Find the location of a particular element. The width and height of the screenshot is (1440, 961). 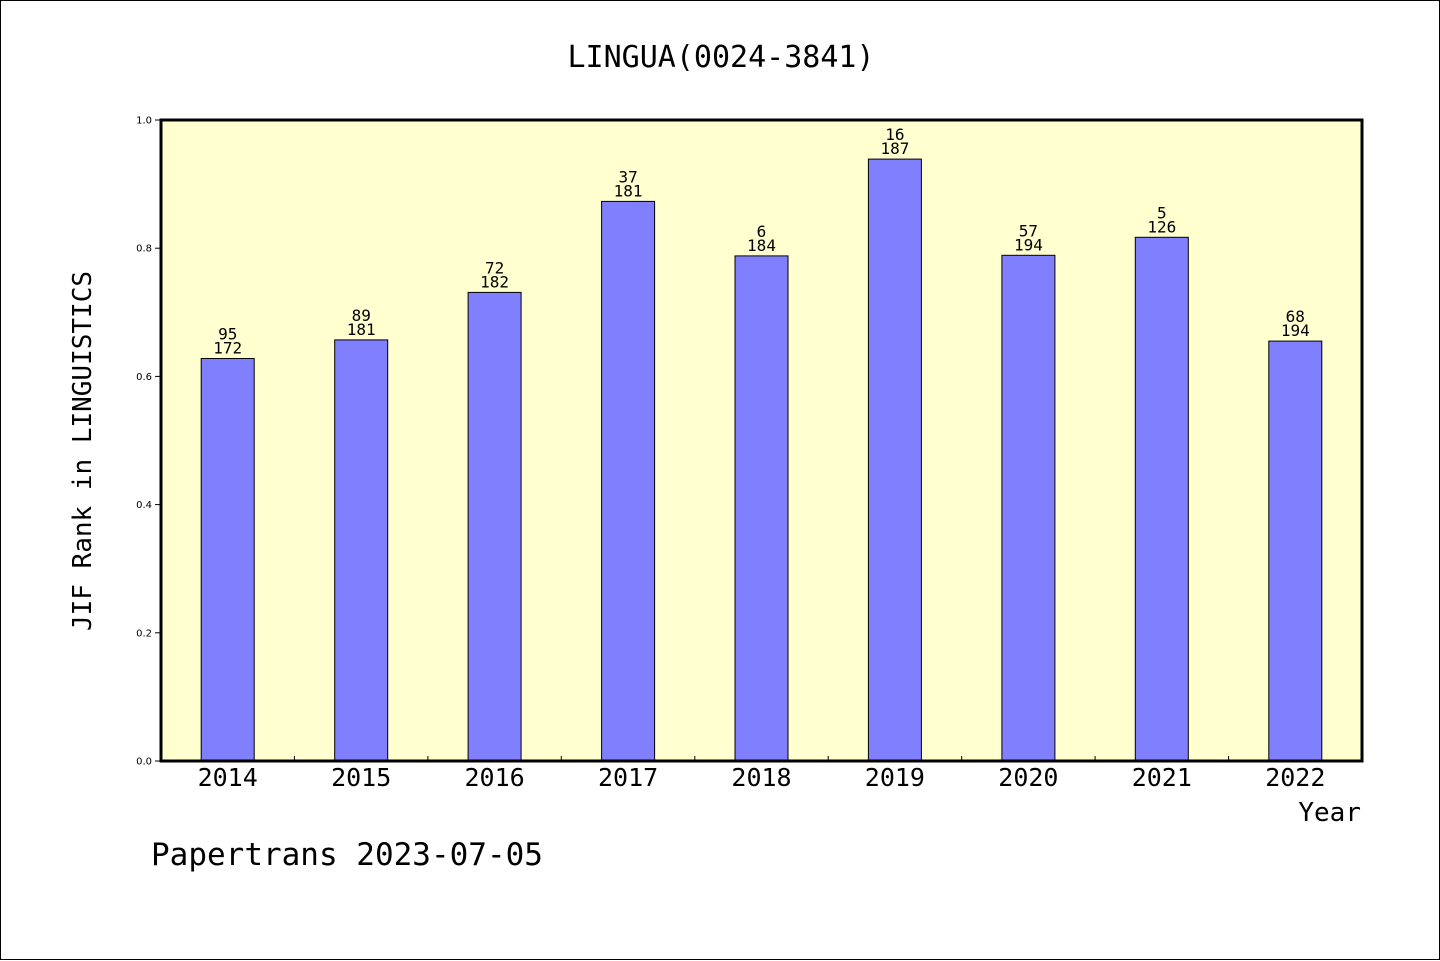

x-tick-label-2015: 2015 is located at coordinates (361, 777).